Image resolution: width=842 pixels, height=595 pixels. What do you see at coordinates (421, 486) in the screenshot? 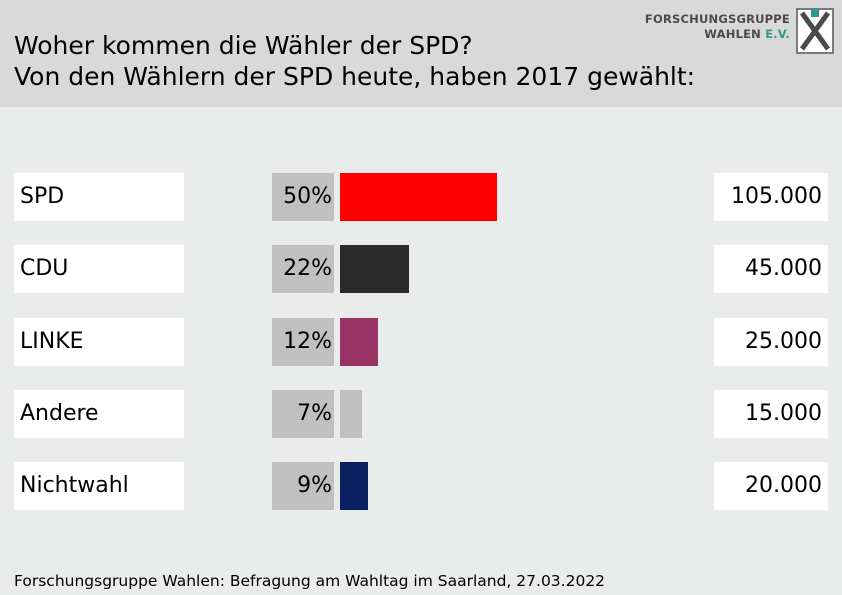
I see `bar-row-nichtwahl: Nichtwahl 9% 20.000` at bounding box center [421, 486].